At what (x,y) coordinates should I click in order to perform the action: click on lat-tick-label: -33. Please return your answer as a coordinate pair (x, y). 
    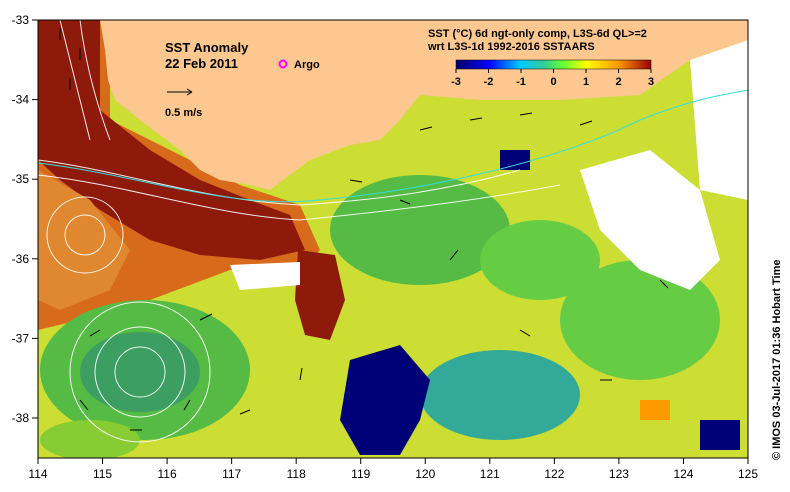
    Looking at the image, I should click on (21, 20).